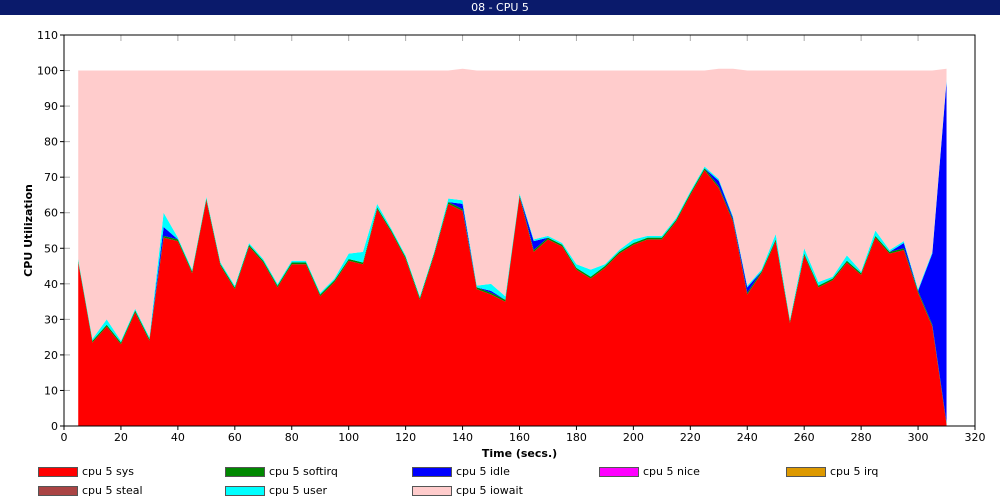 The width and height of the screenshot is (1000, 504). Describe the element at coordinates (50, 231) in the screenshot. I see `y-axis-ticks: 0 10 20 30 40 50 60 70 80 90 100 110` at that location.